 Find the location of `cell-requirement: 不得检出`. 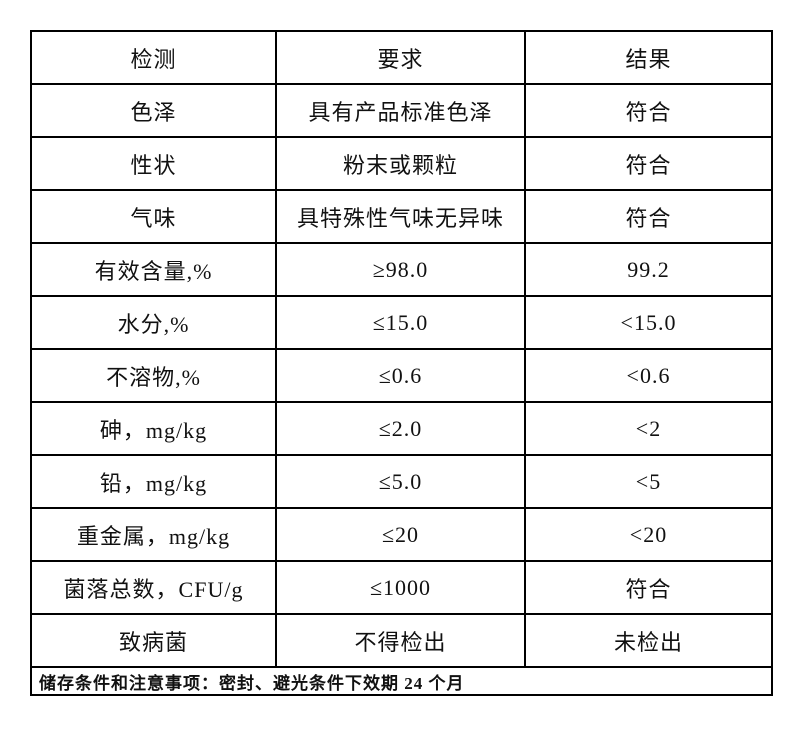

cell-requirement: 不得检出 is located at coordinates (400, 640).